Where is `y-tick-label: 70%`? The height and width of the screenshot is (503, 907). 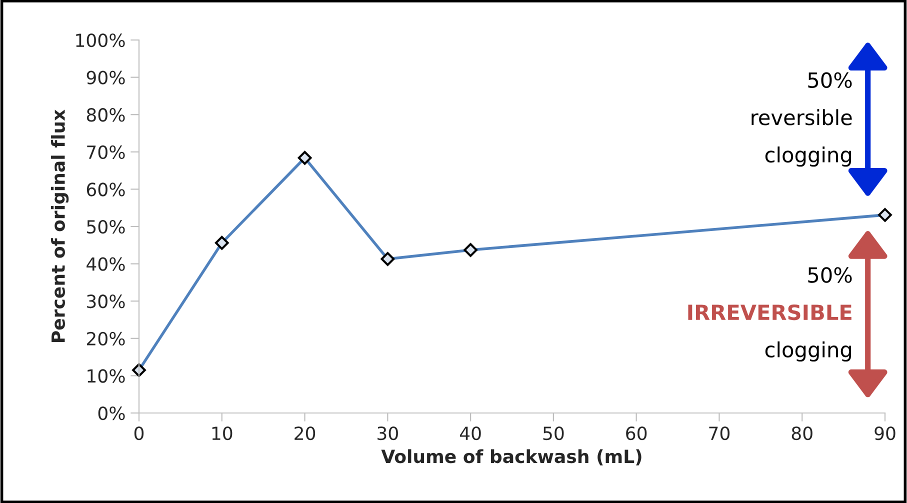
y-tick-label: 70% is located at coordinates (106, 152).